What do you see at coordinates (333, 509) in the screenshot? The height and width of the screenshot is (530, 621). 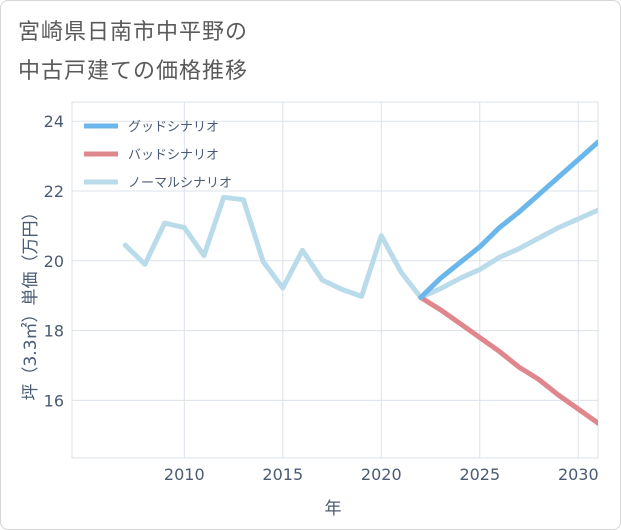 I see `x-axis-label: 年` at bounding box center [333, 509].